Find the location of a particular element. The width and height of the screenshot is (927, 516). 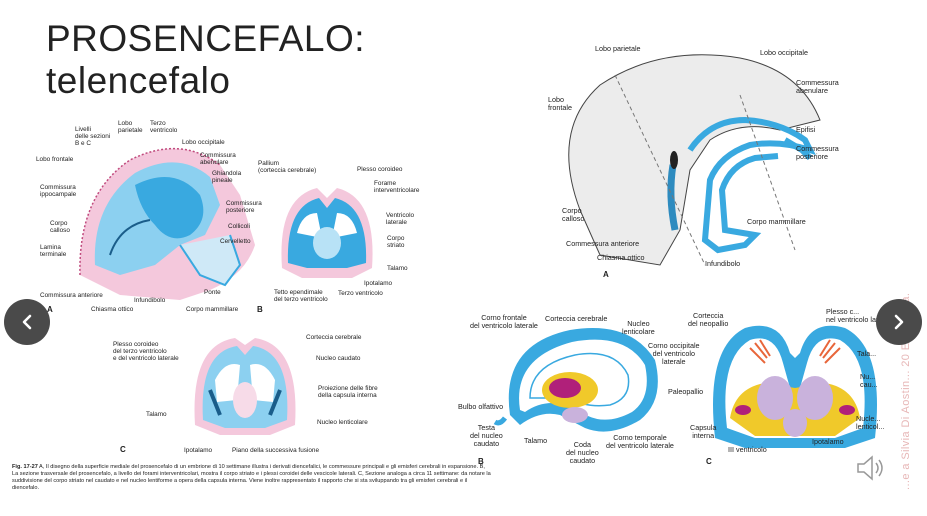

label-commissura-posteriore-small: Commissura posteriore is located at coordinates (244, 207).